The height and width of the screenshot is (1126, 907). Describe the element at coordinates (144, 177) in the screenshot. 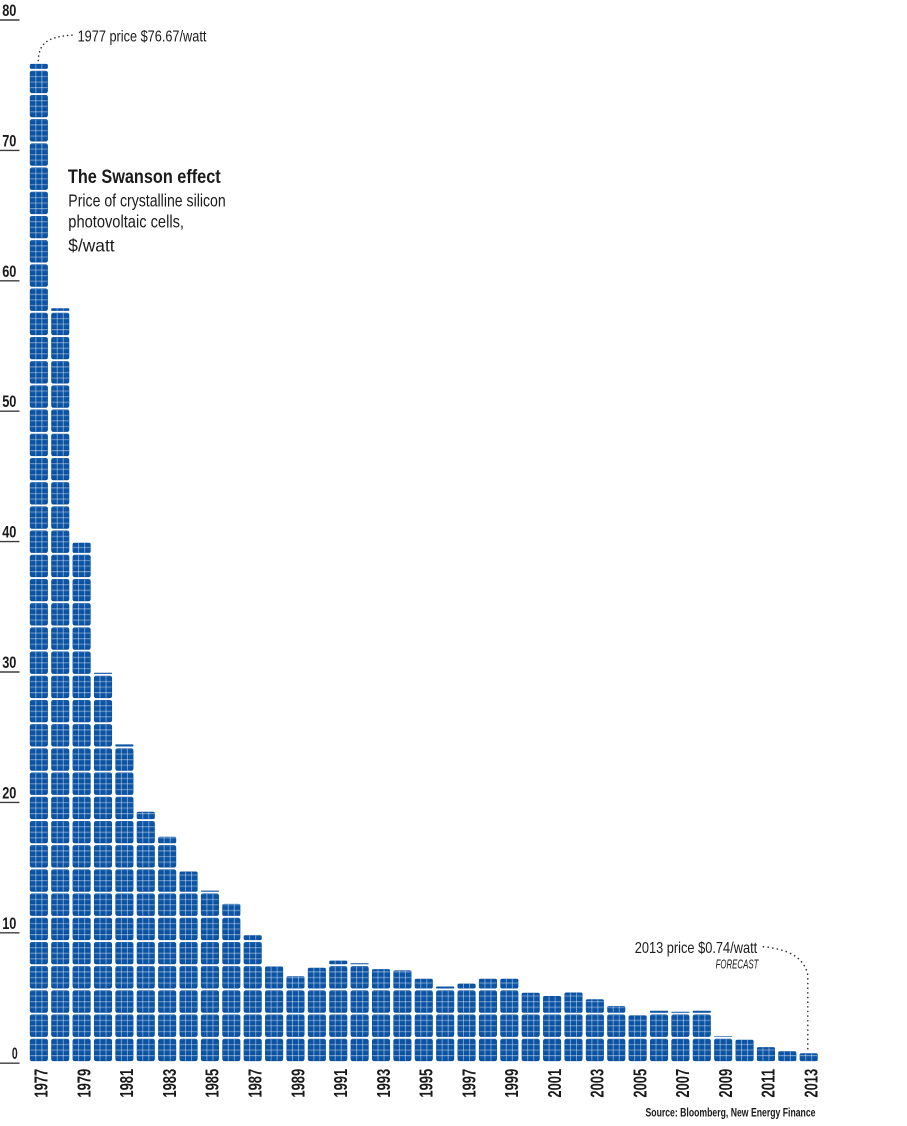

I see `svg-text: The Swanson effect` at that location.